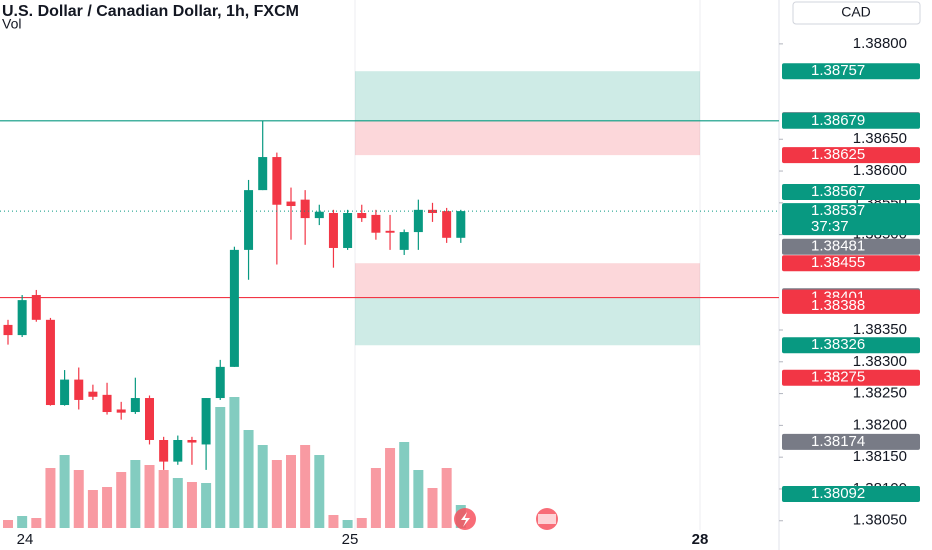  Describe the element at coordinates (838, 344) in the screenshot. I see `price-badge-label: 1.38326` at that location.